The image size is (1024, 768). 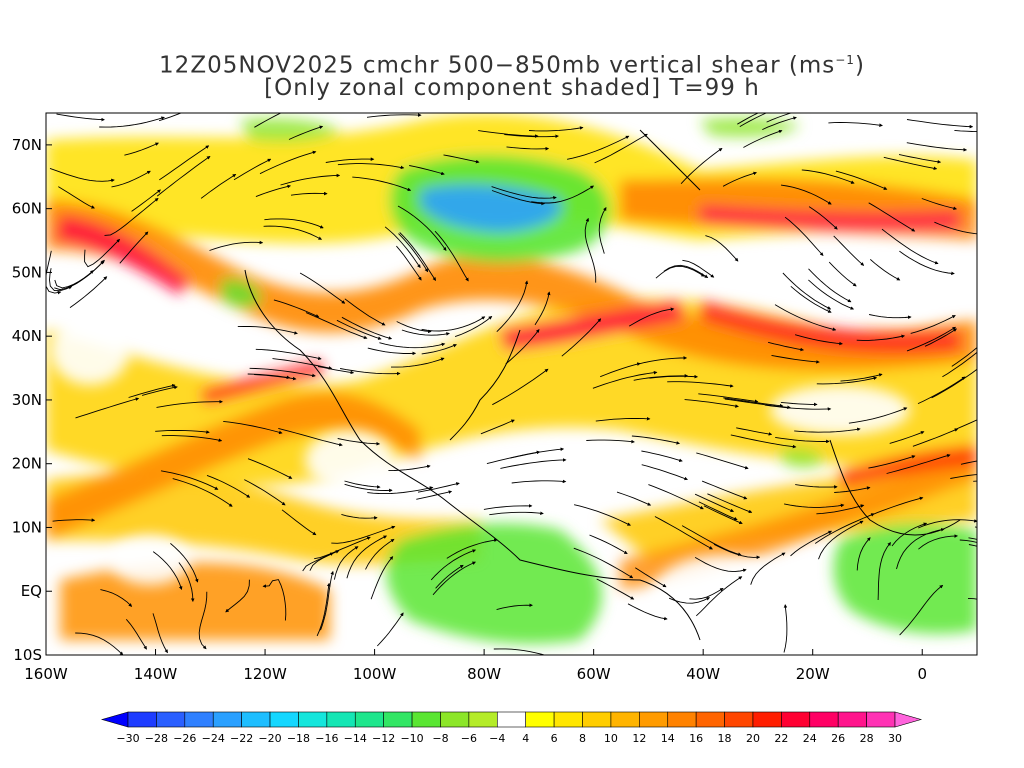 I want to click on lon-tick-label: 20W, so click(x=813, y=674).